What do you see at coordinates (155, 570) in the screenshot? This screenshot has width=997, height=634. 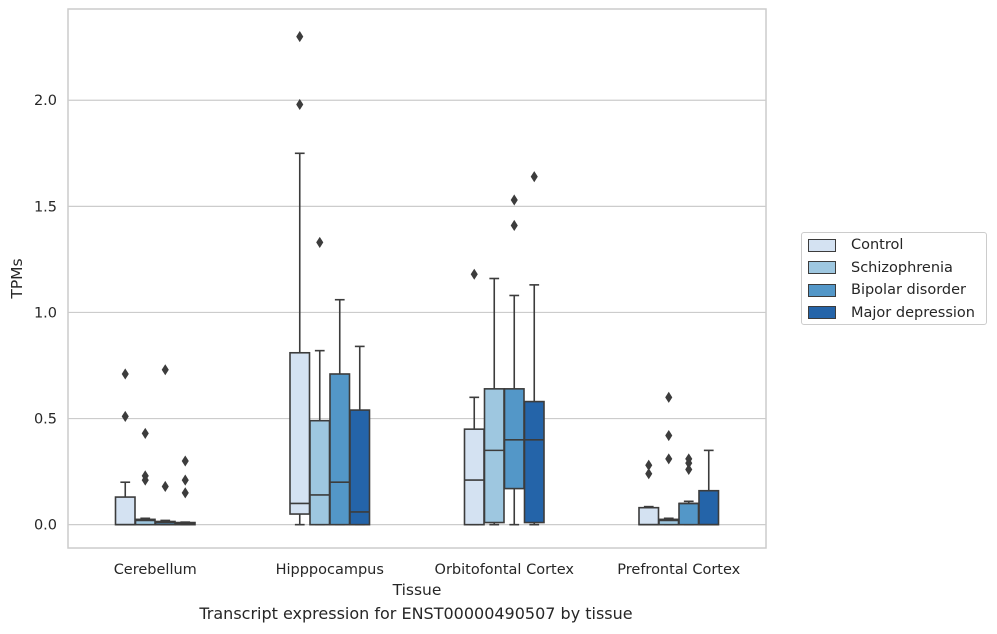 I see `x-tick-label: Cerebellum` at bounding box center [155, 570].